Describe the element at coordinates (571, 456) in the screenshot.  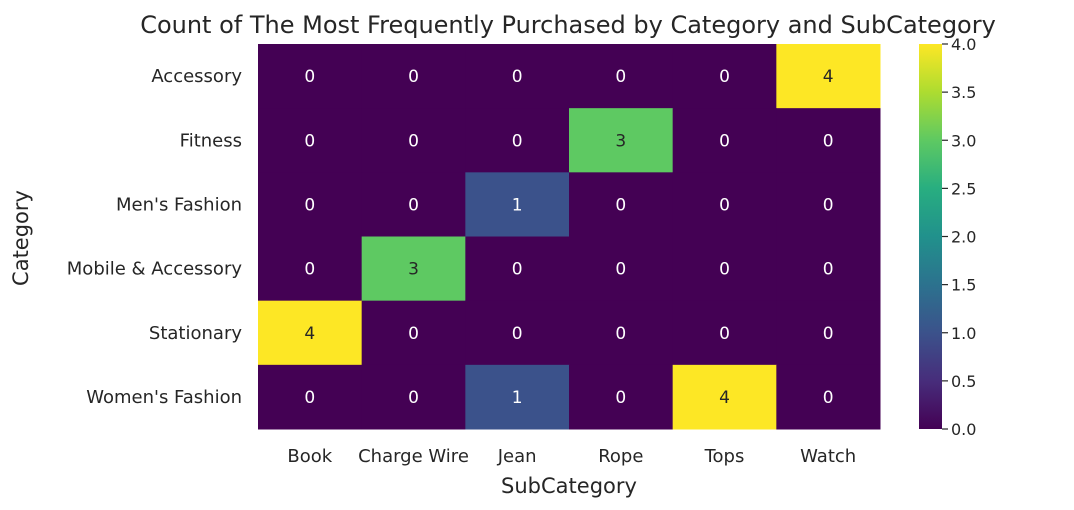
I see `x-axis-ticks: Book Charge Wire Jean Rope Tops Watch` at that location.